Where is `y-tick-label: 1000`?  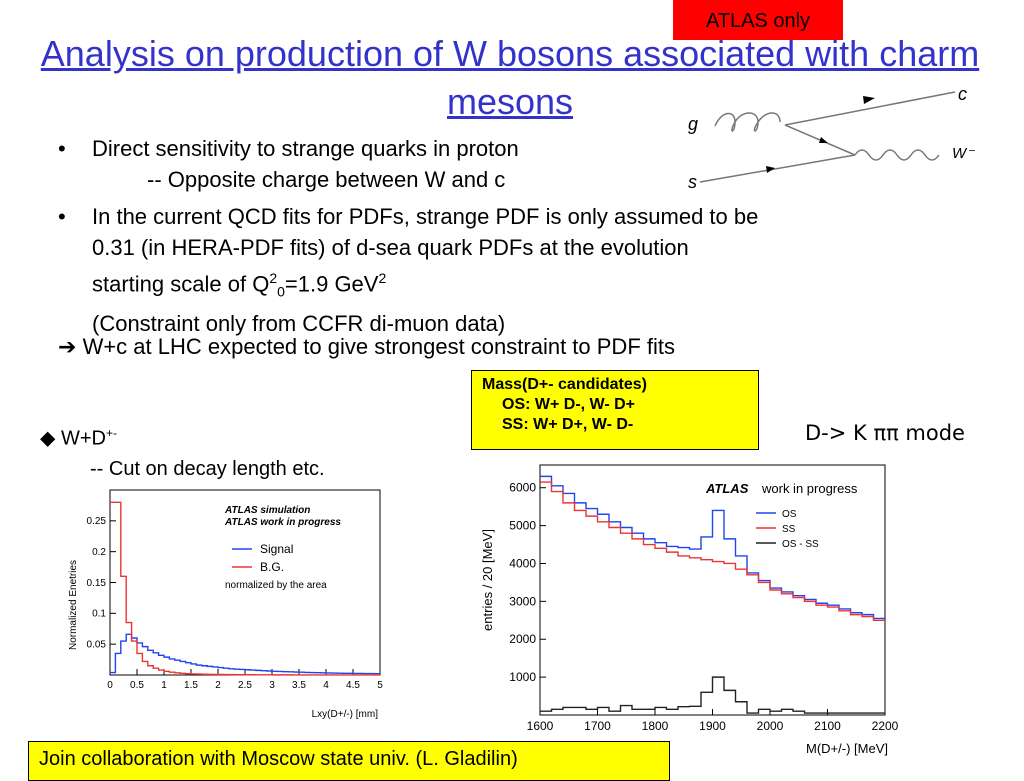 y-tick-label: 1000 is located at coordinates (522, 677).